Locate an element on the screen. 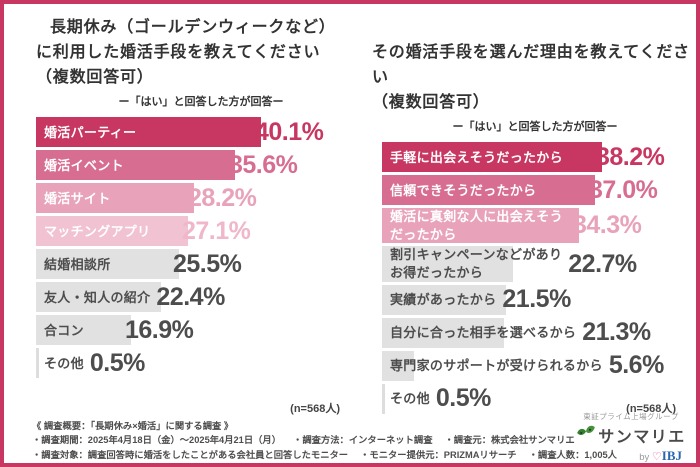 The height and width of the screenshot is (467, 700). bar-row: 割引キャンペーンなどがあり お得だったから 22.7% is located at coordinates (539, 264).